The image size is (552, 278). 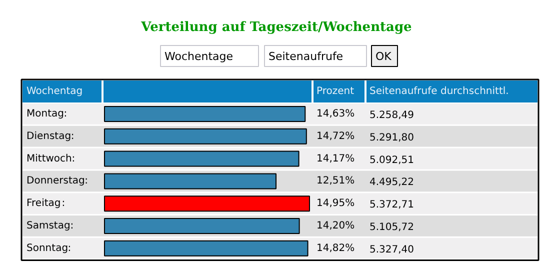 I want to click on data-label: 5.105,72, so click(x=392, y=227).